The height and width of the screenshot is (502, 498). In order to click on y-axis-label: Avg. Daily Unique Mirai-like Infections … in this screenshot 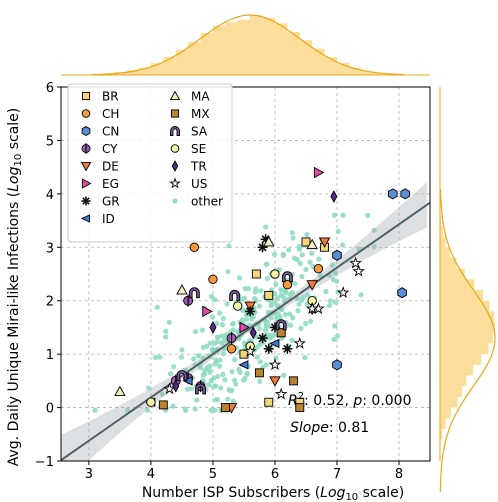, I will do `click(15, 287)`.